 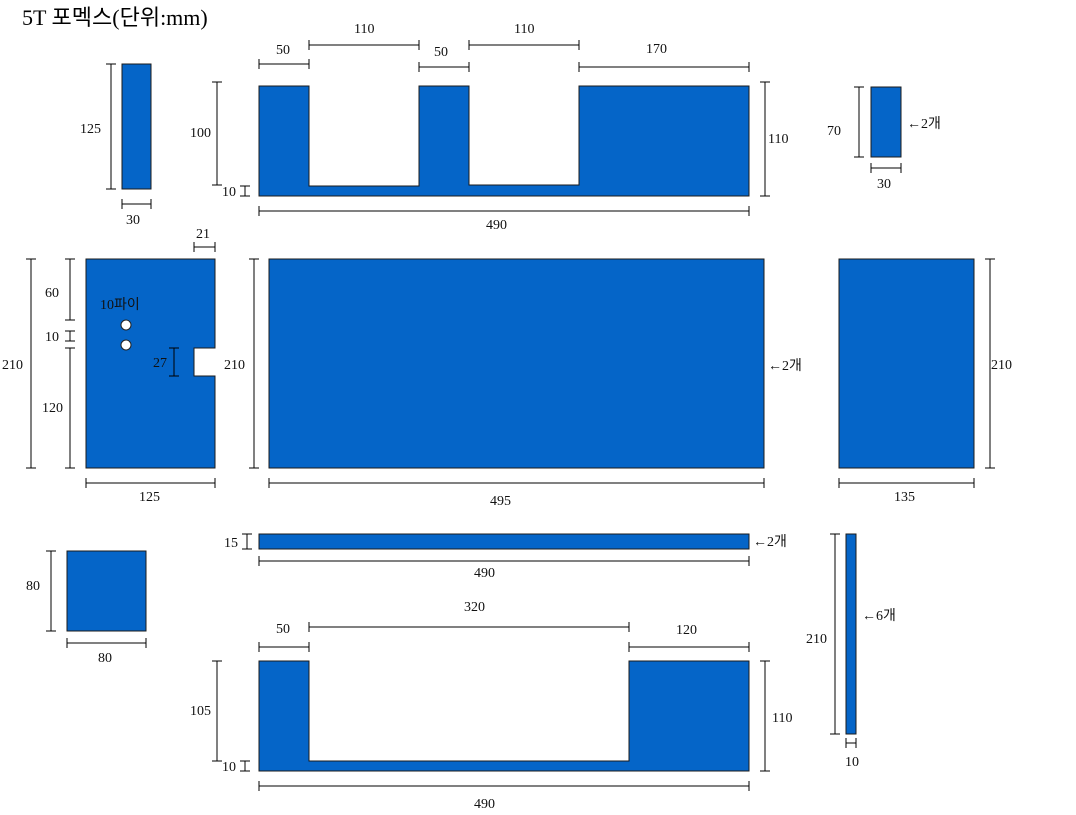 What do you see at coordinates (70, 408) in the screenshot?
I see `side-panel-bottom-offset-dim` at bounding box center [70, 408].